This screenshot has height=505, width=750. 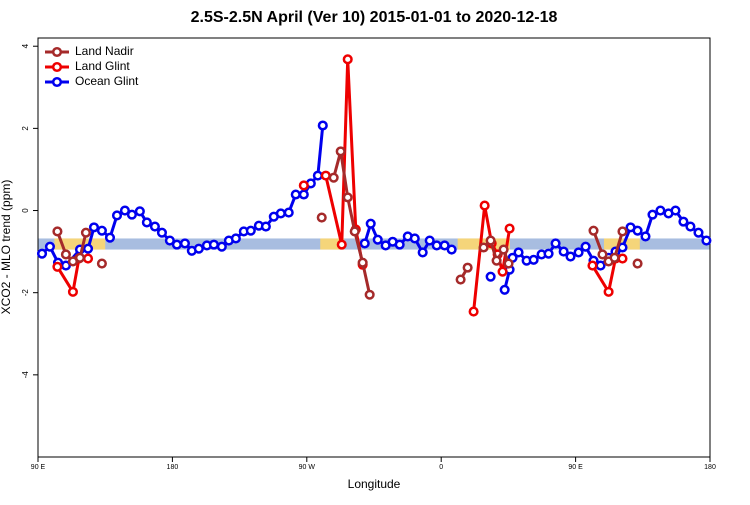 I want to click on reference-band, so click(x=374, y=244).